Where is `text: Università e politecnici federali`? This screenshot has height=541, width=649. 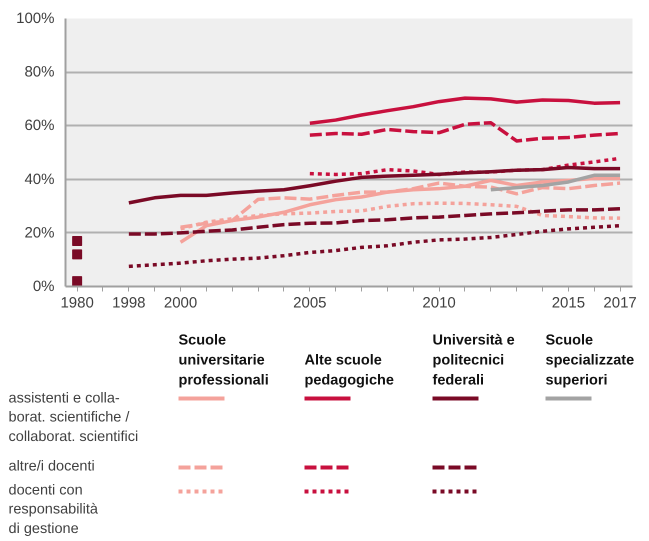
text: Università e politecnici federali is located at coordinates (473, 360).